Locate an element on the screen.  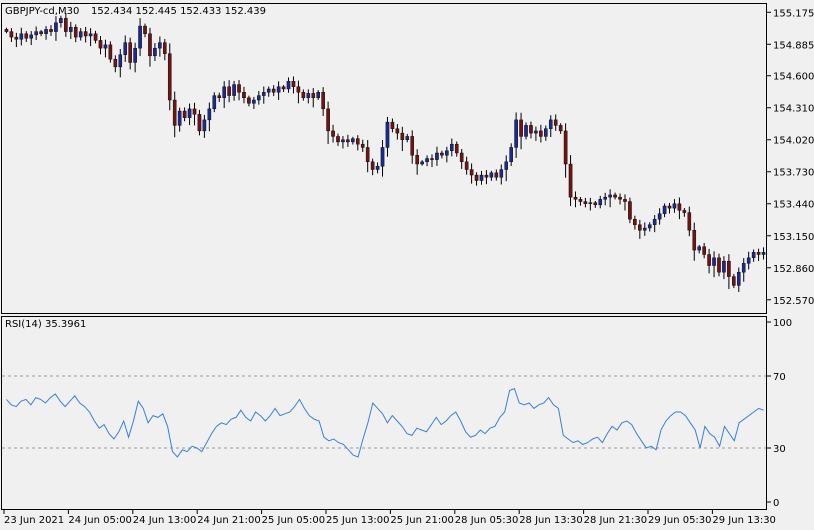
rsi-indicator-label: RSI(14) 35.3961 is located at coordinates (45, 324).